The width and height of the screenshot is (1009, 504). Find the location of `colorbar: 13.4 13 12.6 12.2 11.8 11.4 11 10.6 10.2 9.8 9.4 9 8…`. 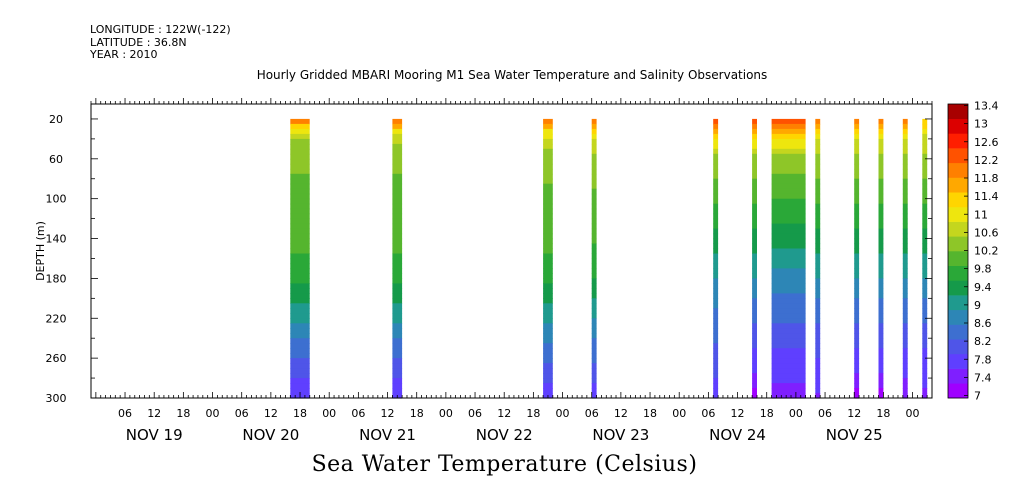

colorbar: 13.4 13 12.6 12.2 11.8 11.4 11 10.6 10.2 9.8 9.4 9 8… is located at coordinates (973, 251).